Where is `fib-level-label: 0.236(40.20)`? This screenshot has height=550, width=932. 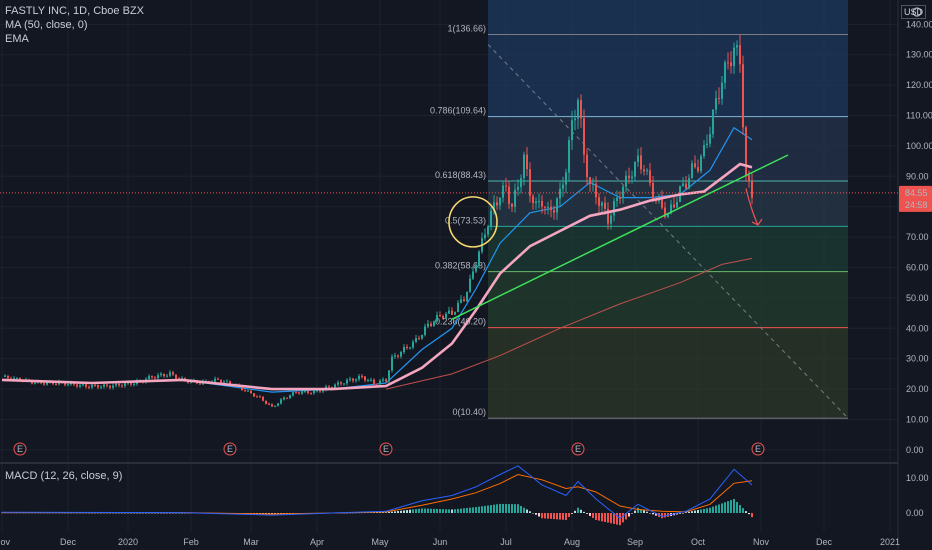 fib-level-label: 0.236(40.20) is located at coordinates (460, 322).